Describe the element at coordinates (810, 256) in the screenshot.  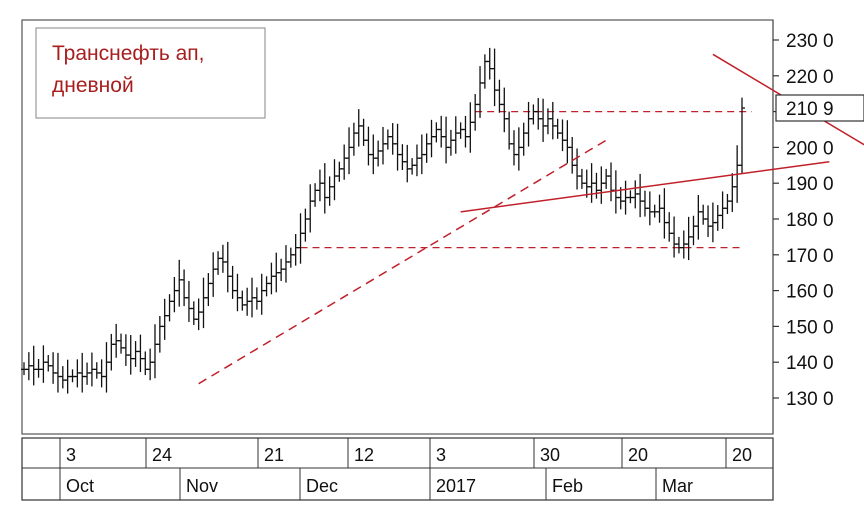
I see `y-tick-label-170: 170 0` at that location.